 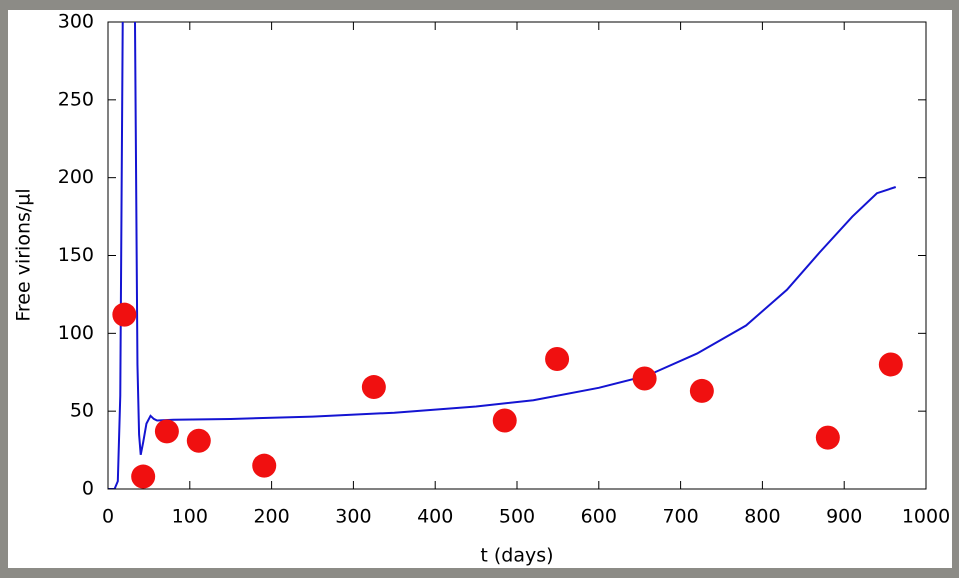 What do you see at coordinates (88, 489) in the screenshot?
I see `y-tick-label: 0` at bounding box center [88, 489].